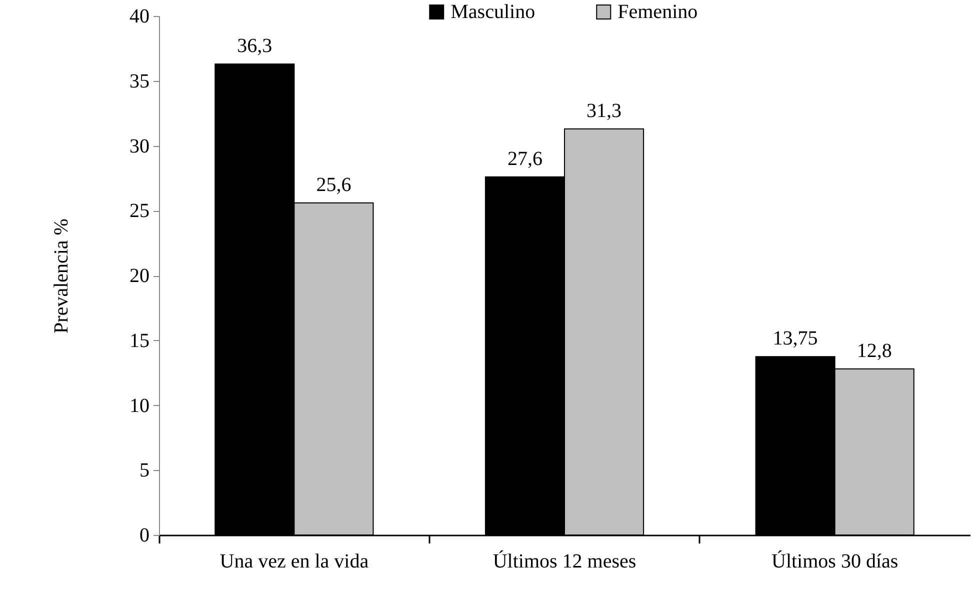 This screenshot has width=974, height=590. What do you see at coordinates (140, 341) in the screenshot?
I see `y-tick-label: 15` at bounding box center [140, 341].